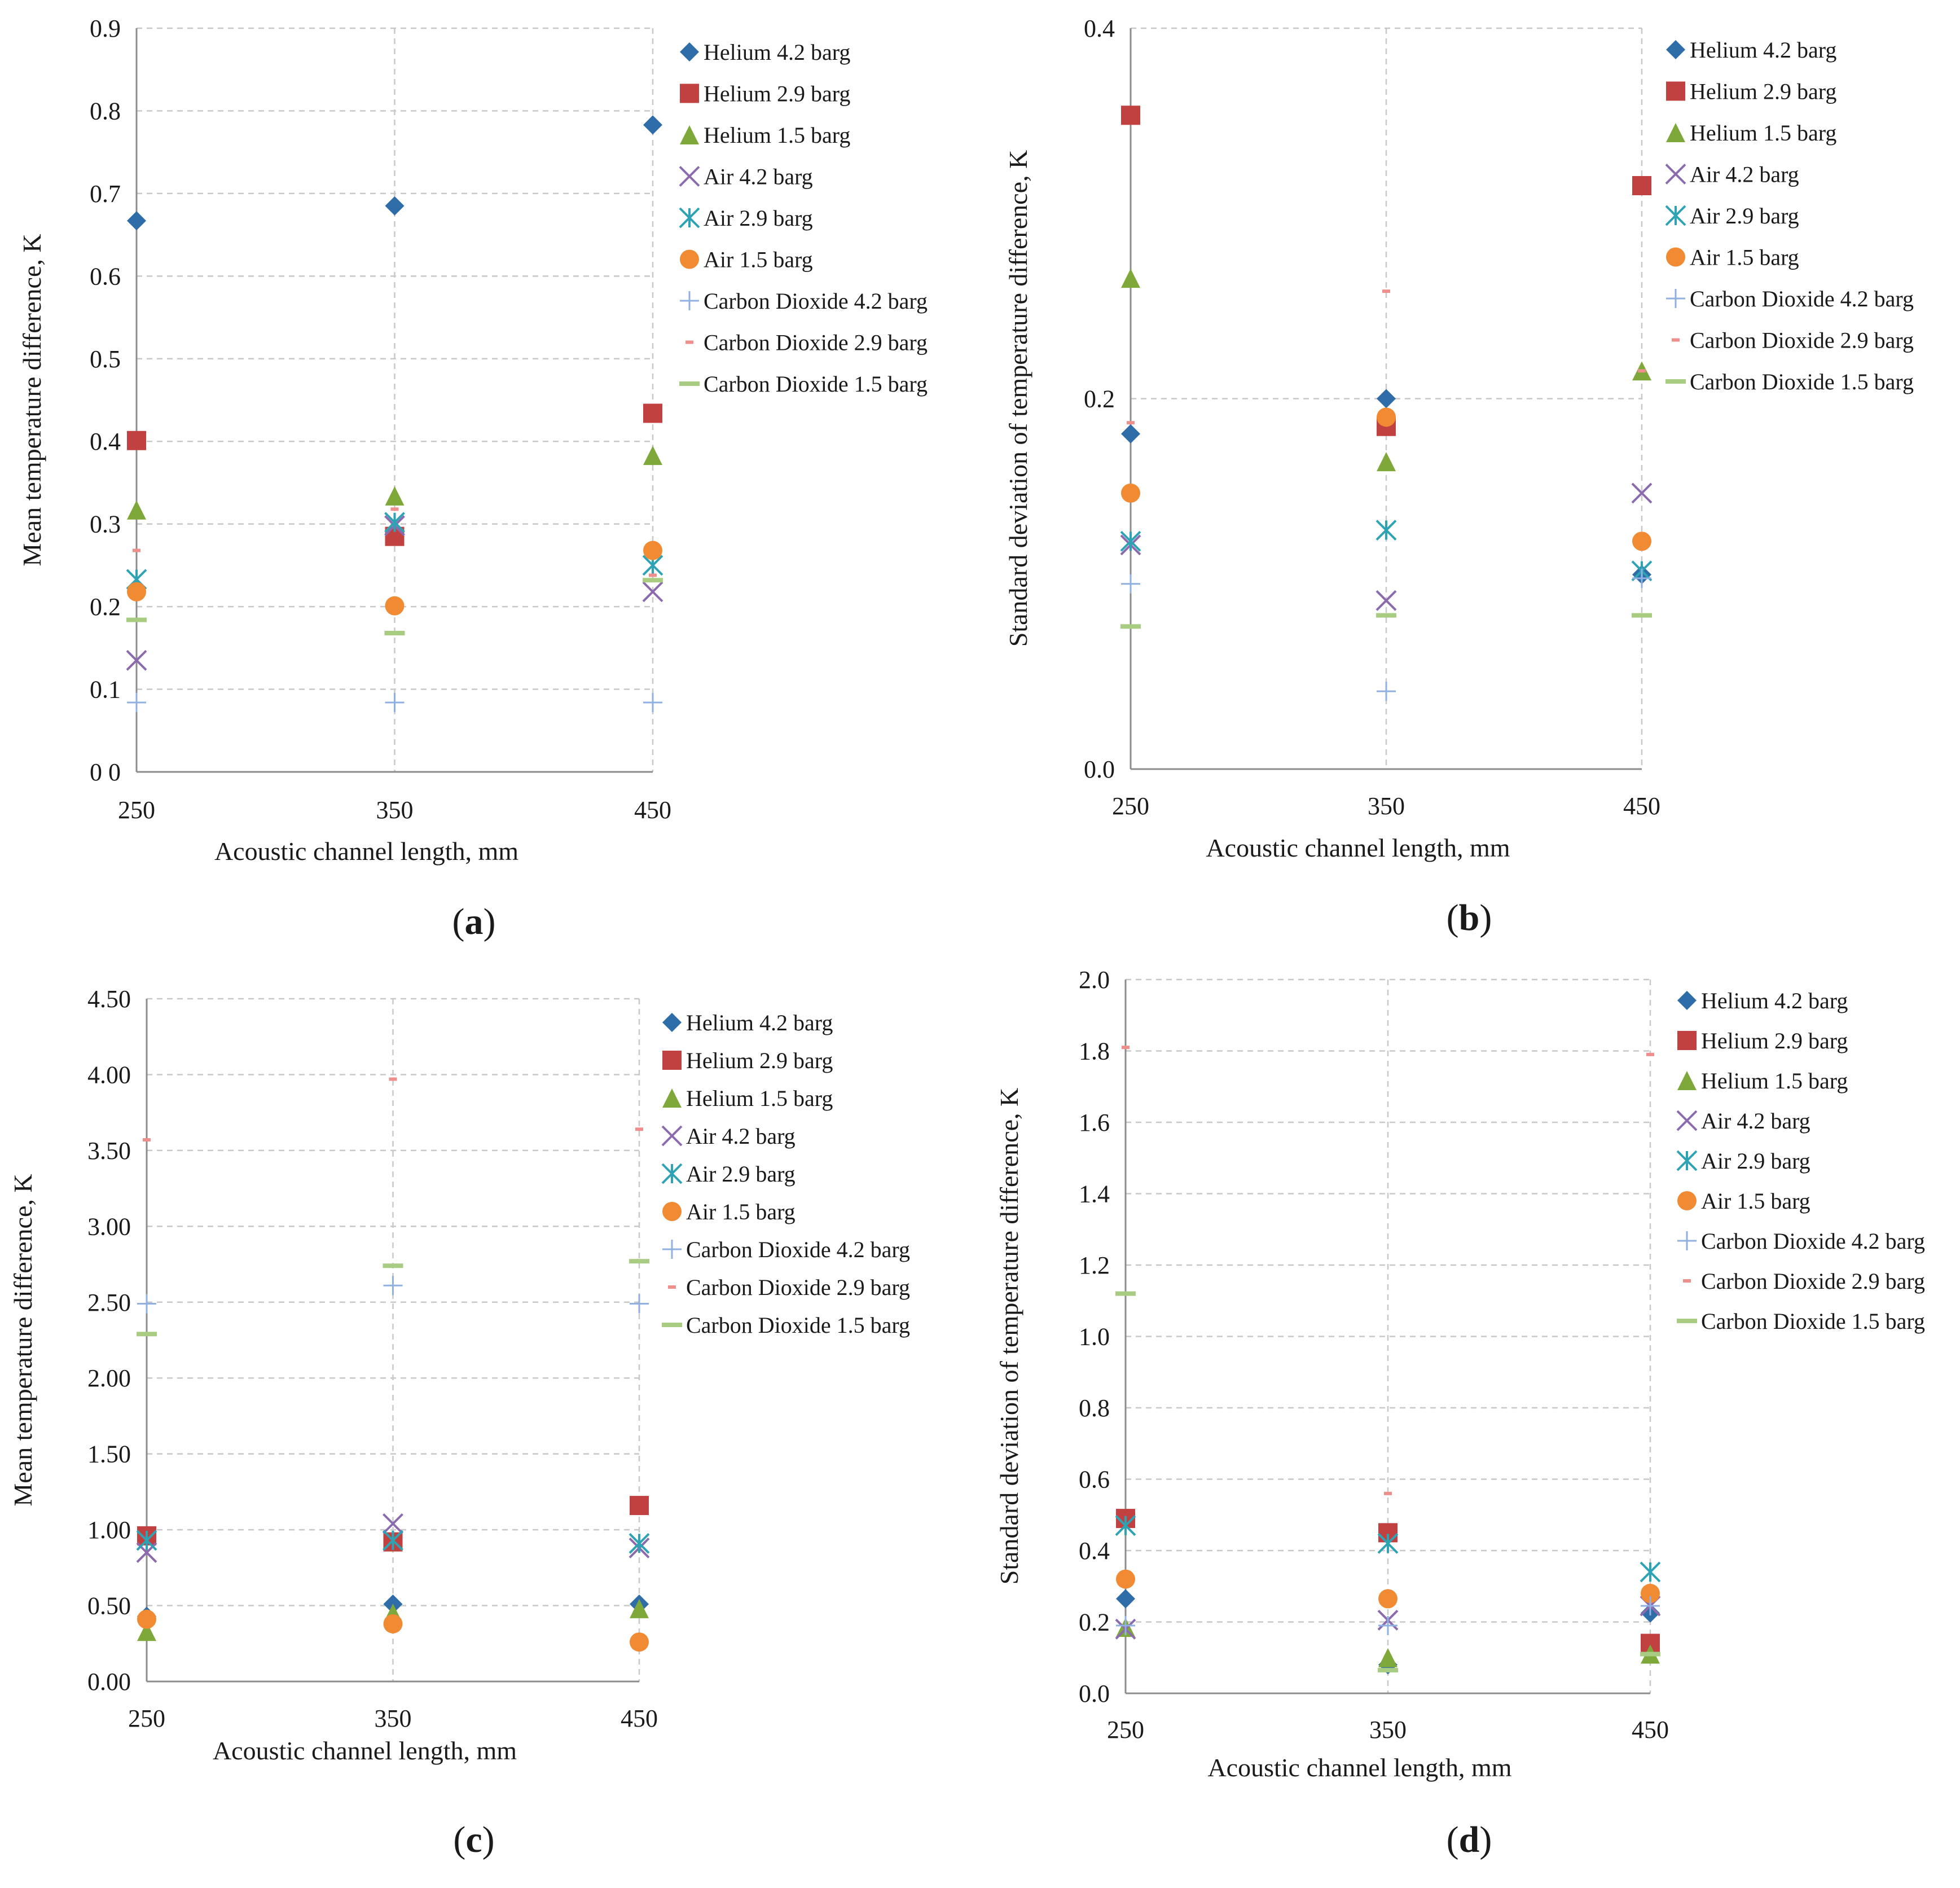 The height and width of the screenshot is (1888, 1960). Describe the element at coordinates (1469, 917) in the screenshot. I see `panel-caption: (b)` at that location.